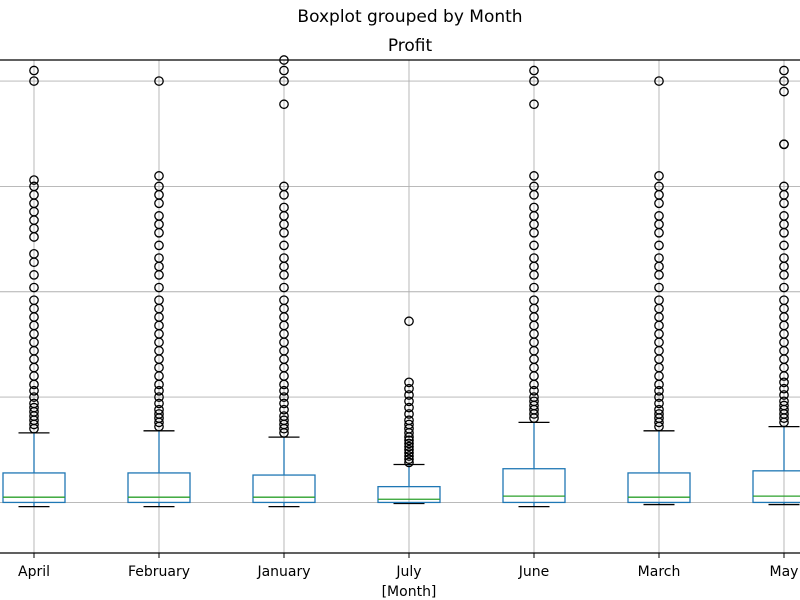 This screenshot has width=800, height=600. What do you see at coordinates (534, 572) in the screenshot?
I see `x-tick-label: June` at bounding box center [534, 572].